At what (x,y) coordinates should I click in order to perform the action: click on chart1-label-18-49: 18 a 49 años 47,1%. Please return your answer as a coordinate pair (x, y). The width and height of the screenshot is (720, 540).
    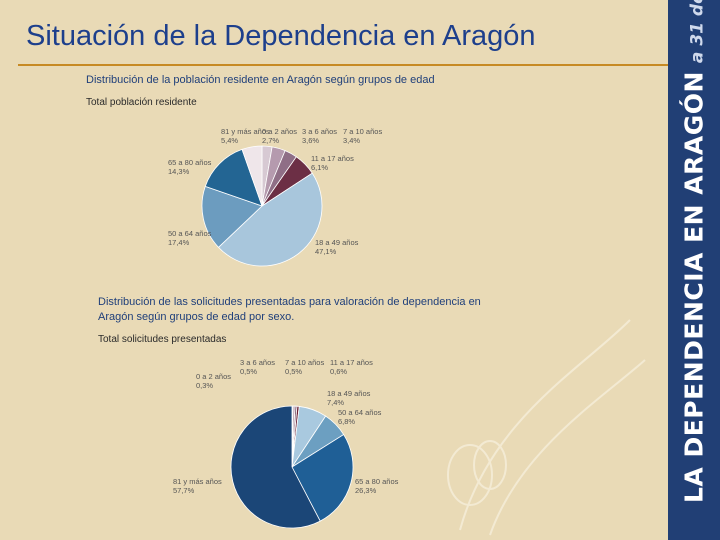
    Looking at the image, I should click on (337, 247).